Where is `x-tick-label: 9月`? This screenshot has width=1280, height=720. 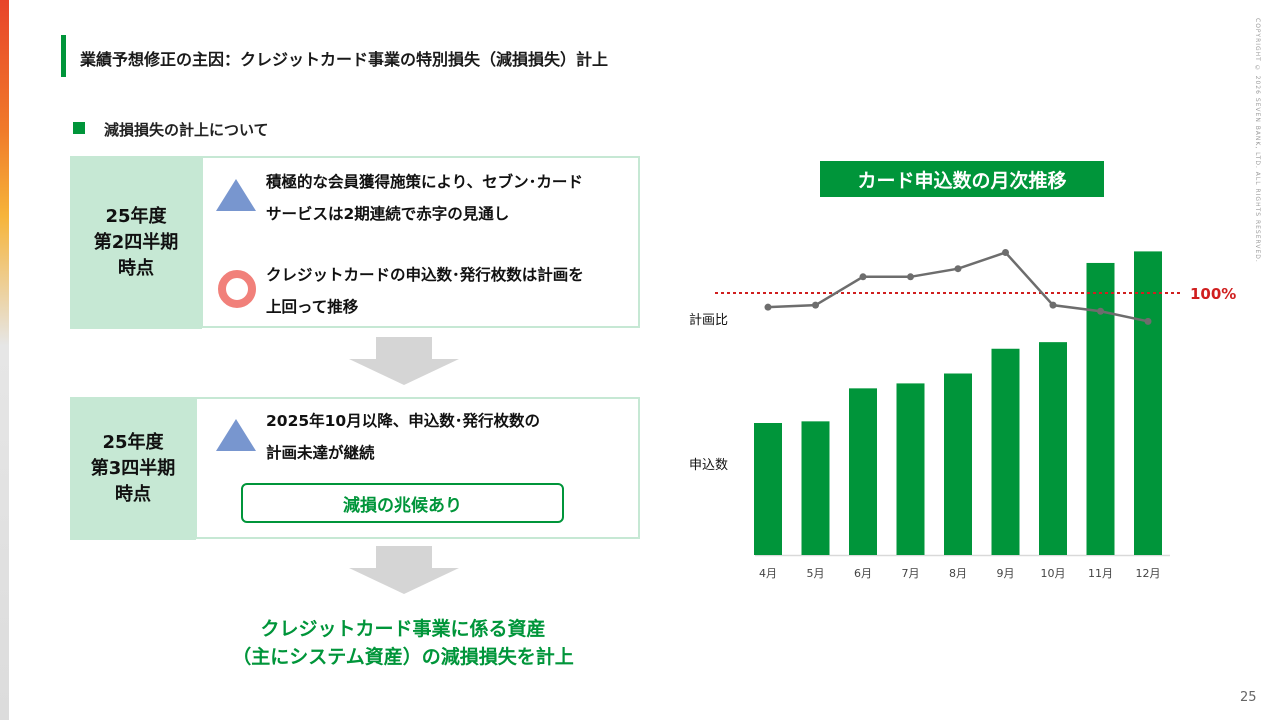
x-tick-label: 9月 is located at coordinates (1006, 573).